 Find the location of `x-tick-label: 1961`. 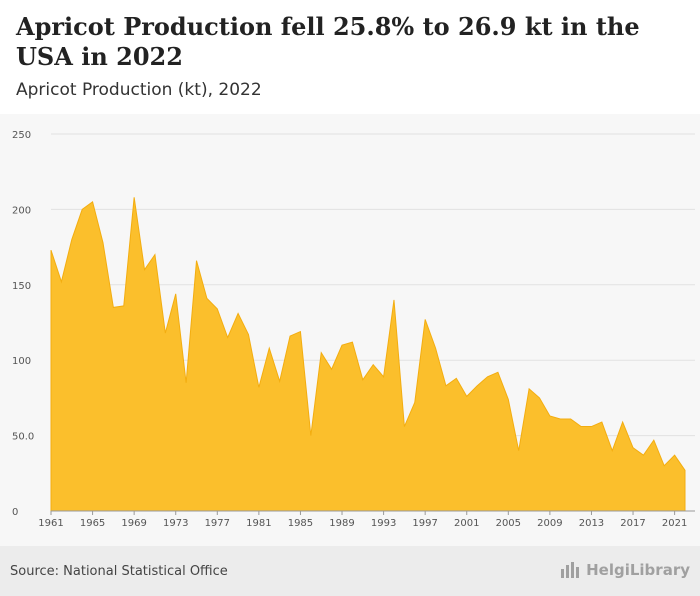

x-tick-label: 1961 is located at coordinates (50, 523).